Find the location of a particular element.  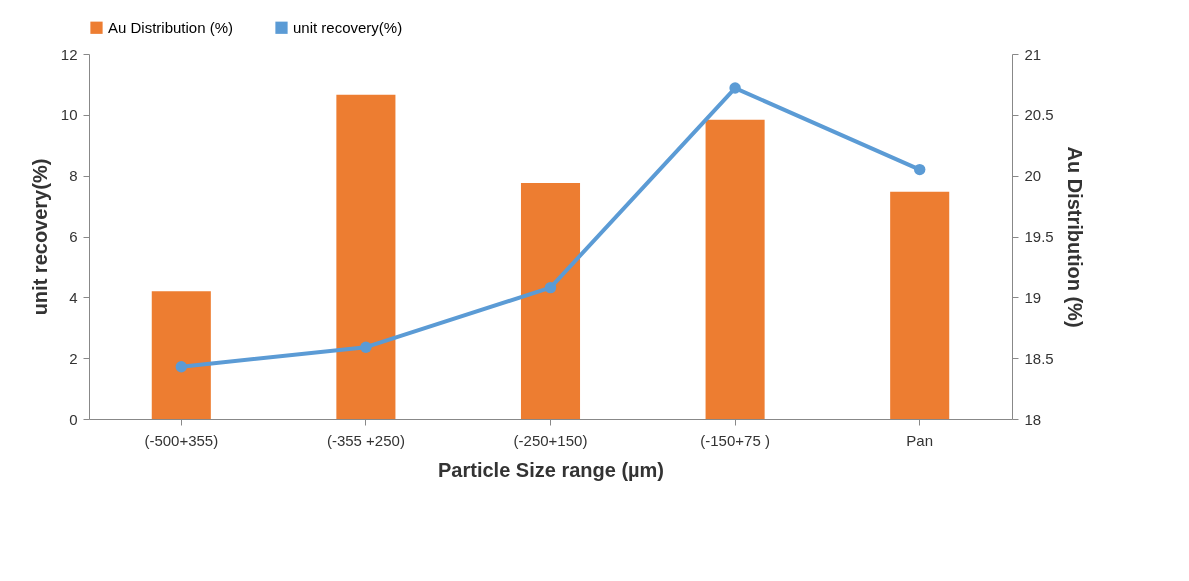

legend-label: unit recovery(%) is located at coordinates (348, 27).